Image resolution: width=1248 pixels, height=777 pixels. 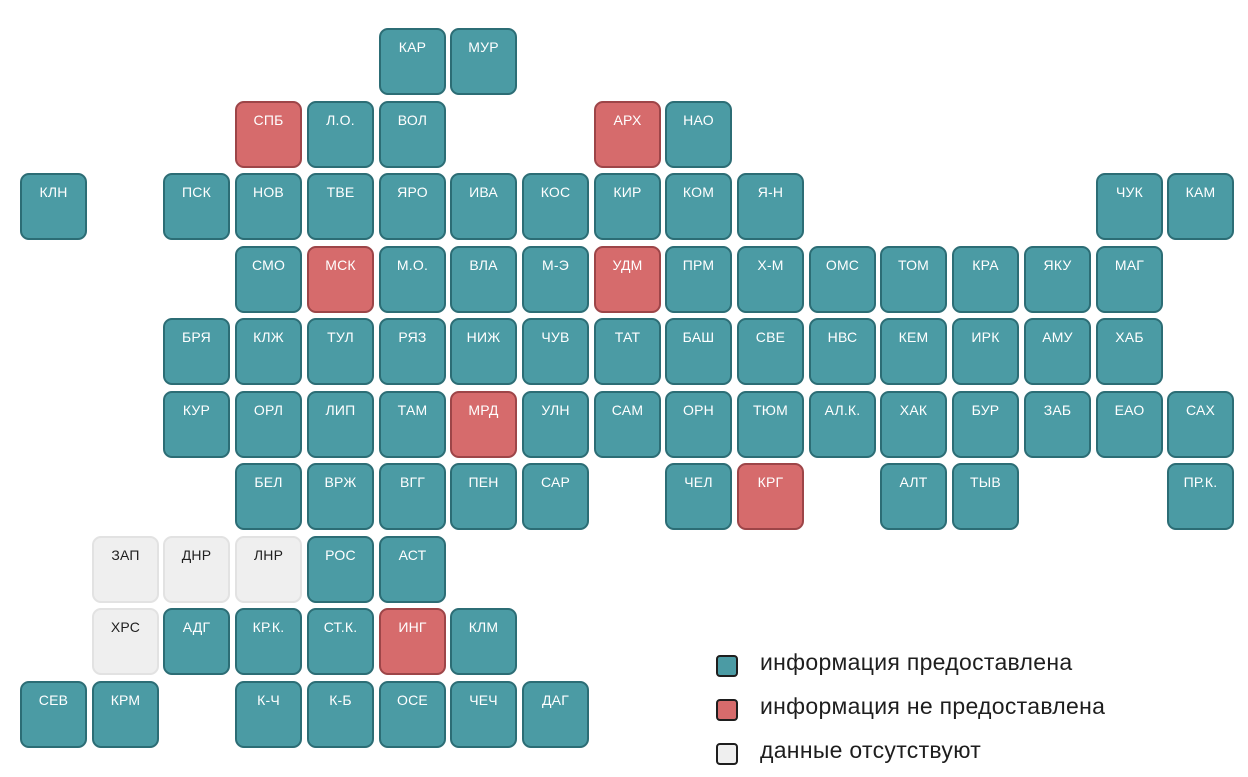 What do you see at coordinates (268, 351) in the screenshot?
I see `region-tile: КЛЖ` at bounding box center [268, 351].